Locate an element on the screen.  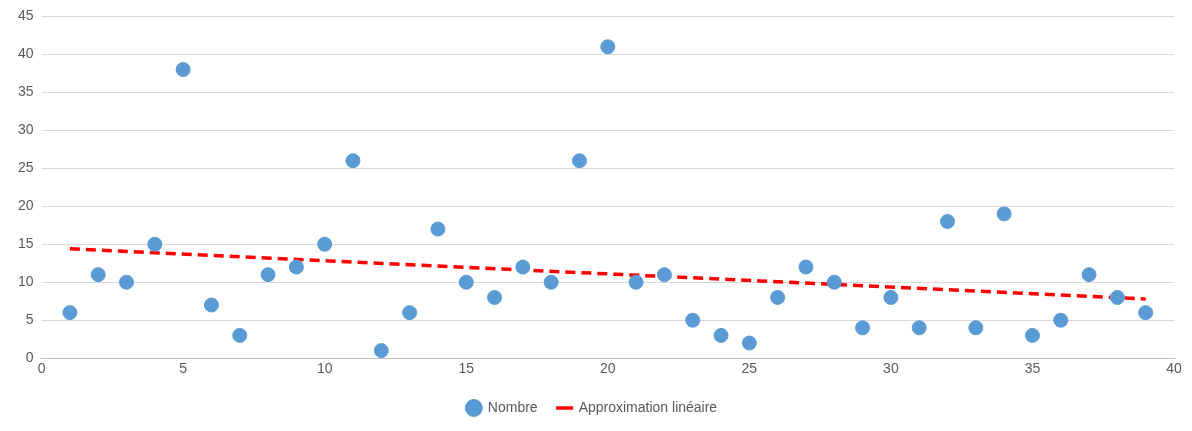
y-tick-label: 45 is located at coordinates (25, 15).